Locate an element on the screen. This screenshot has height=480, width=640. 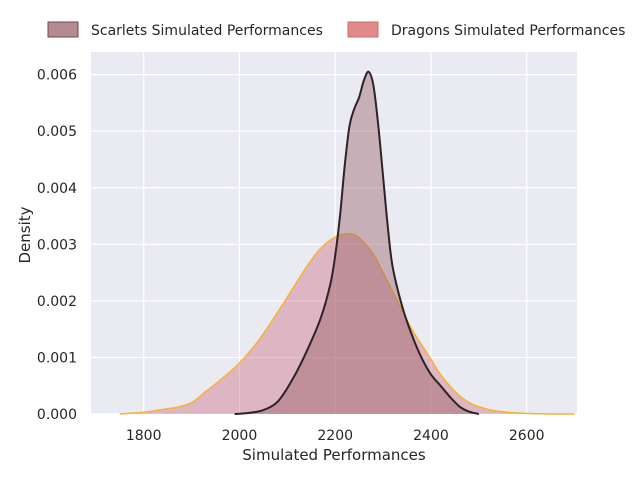
legend-label-dragons: Dragons Simulated Performances is located at coordinates (508, 31).